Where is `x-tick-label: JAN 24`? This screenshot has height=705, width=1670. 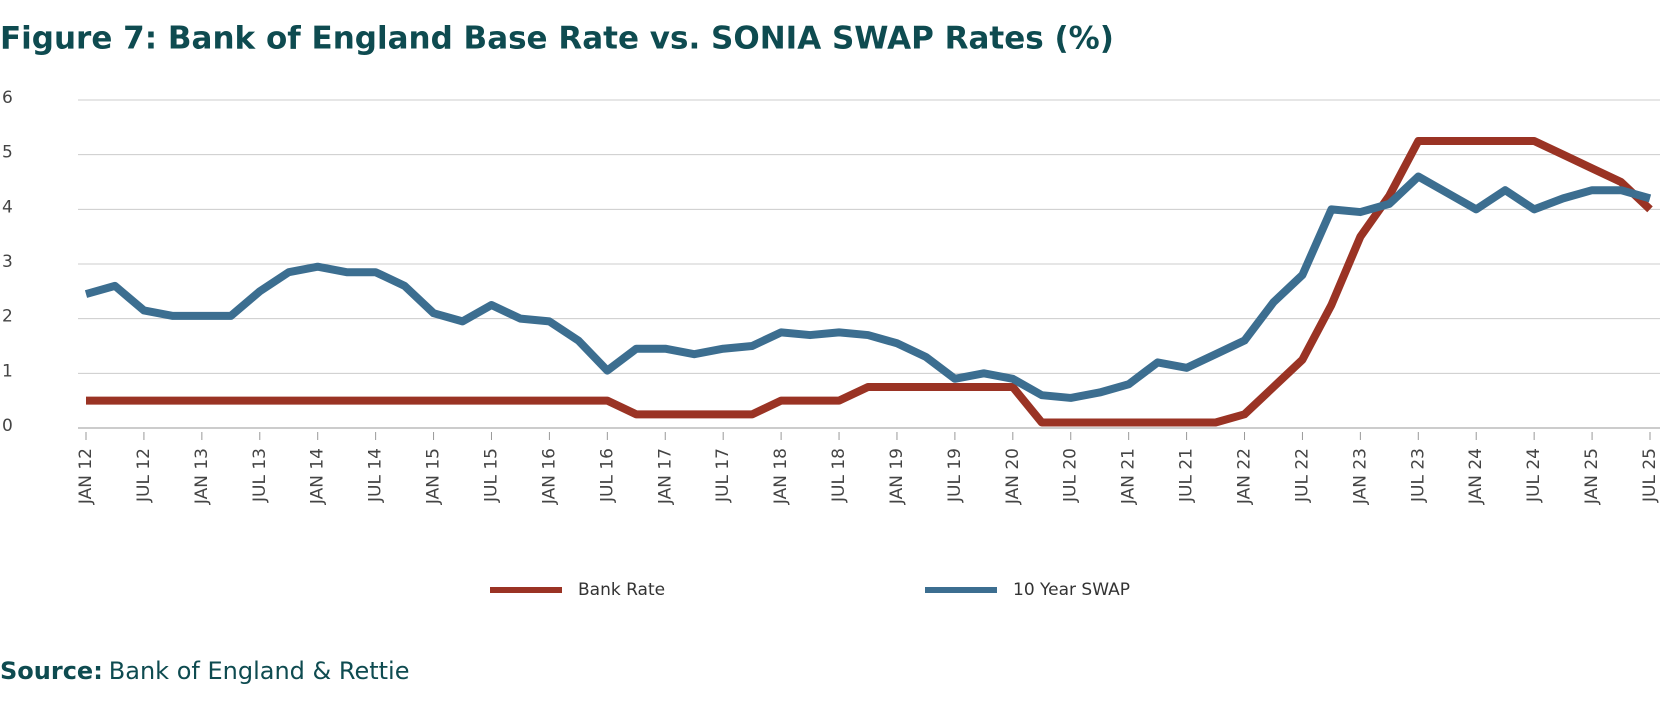 x-tick-label: JAN 24 is located at coordinates (1476, 476).